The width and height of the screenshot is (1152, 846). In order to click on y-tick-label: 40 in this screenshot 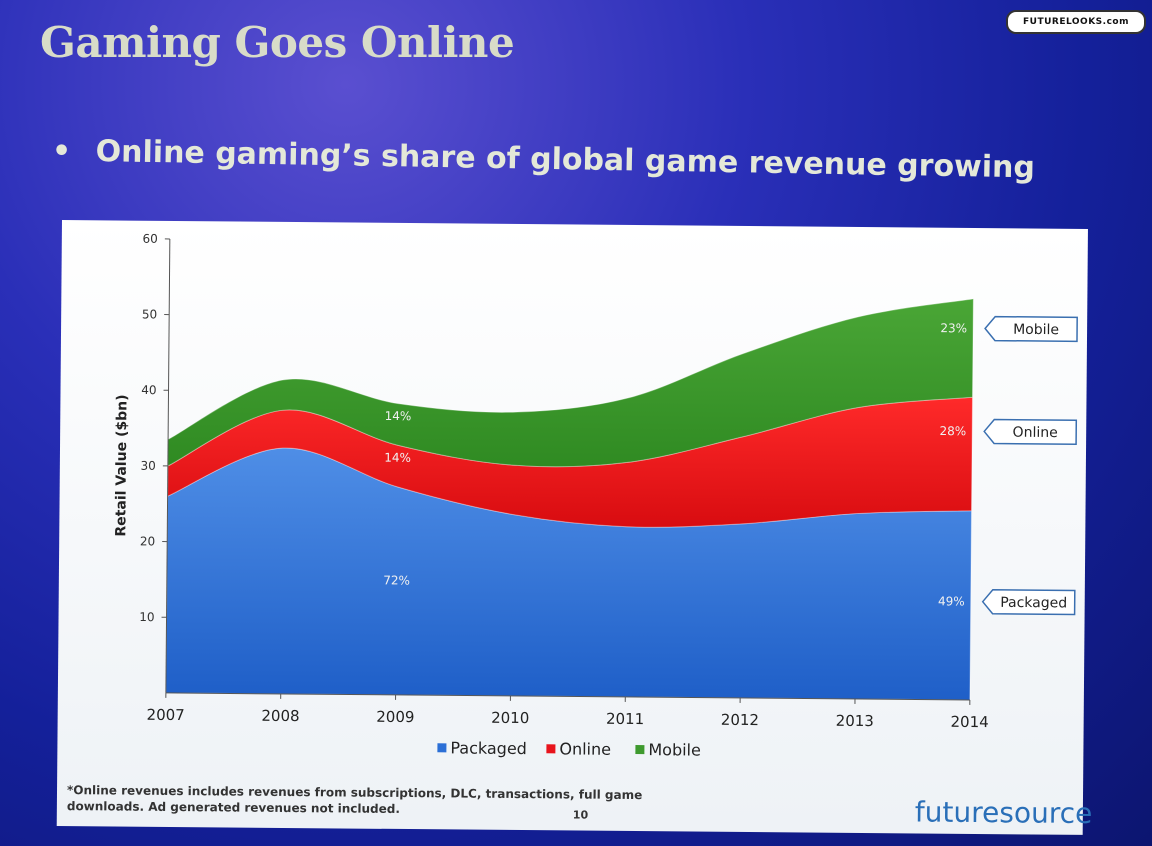, I will do `click(148, 390)`.